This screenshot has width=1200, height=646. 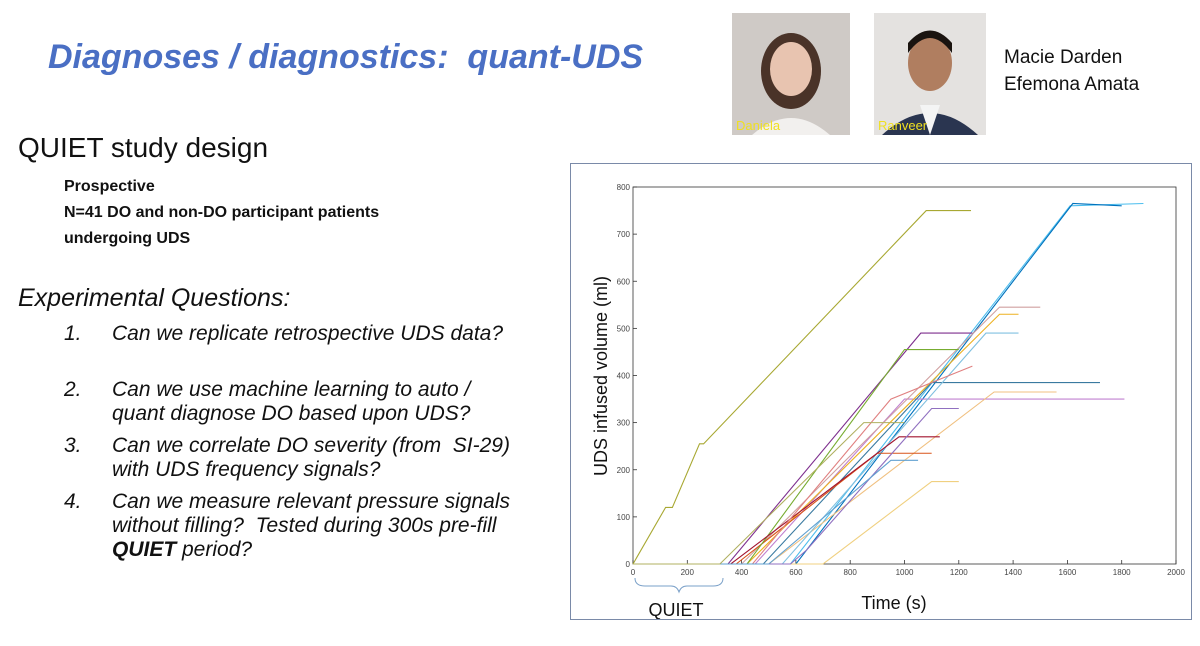 I want to click on text-emphasis: QUIET, so click(x=144, y=549).